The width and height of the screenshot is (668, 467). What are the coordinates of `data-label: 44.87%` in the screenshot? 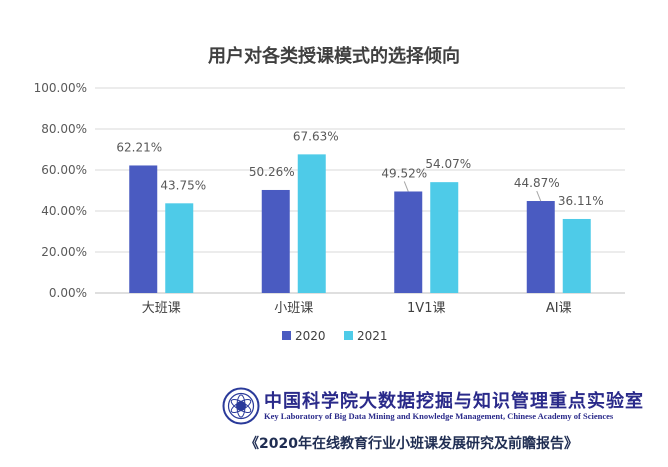 It's located at (537, 183).